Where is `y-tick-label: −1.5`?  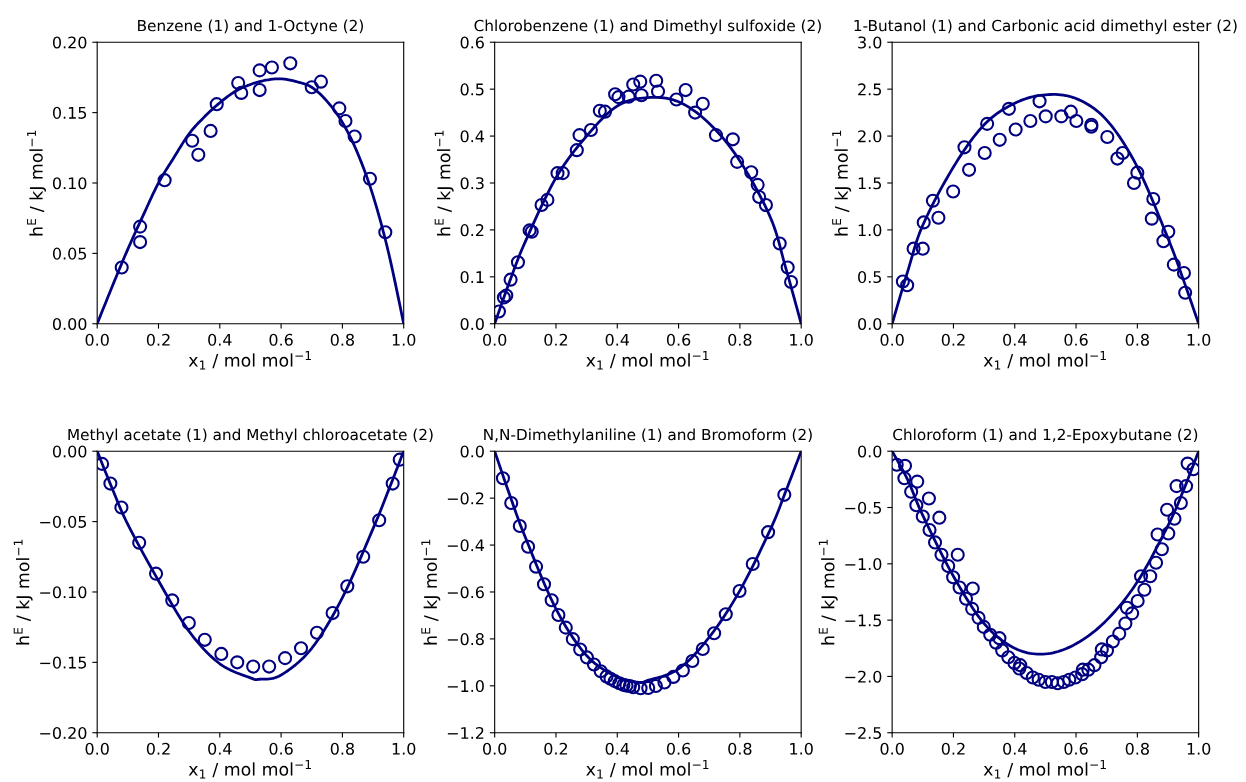 y-tick-label: −1.5 is located at coordinates (863, 620).